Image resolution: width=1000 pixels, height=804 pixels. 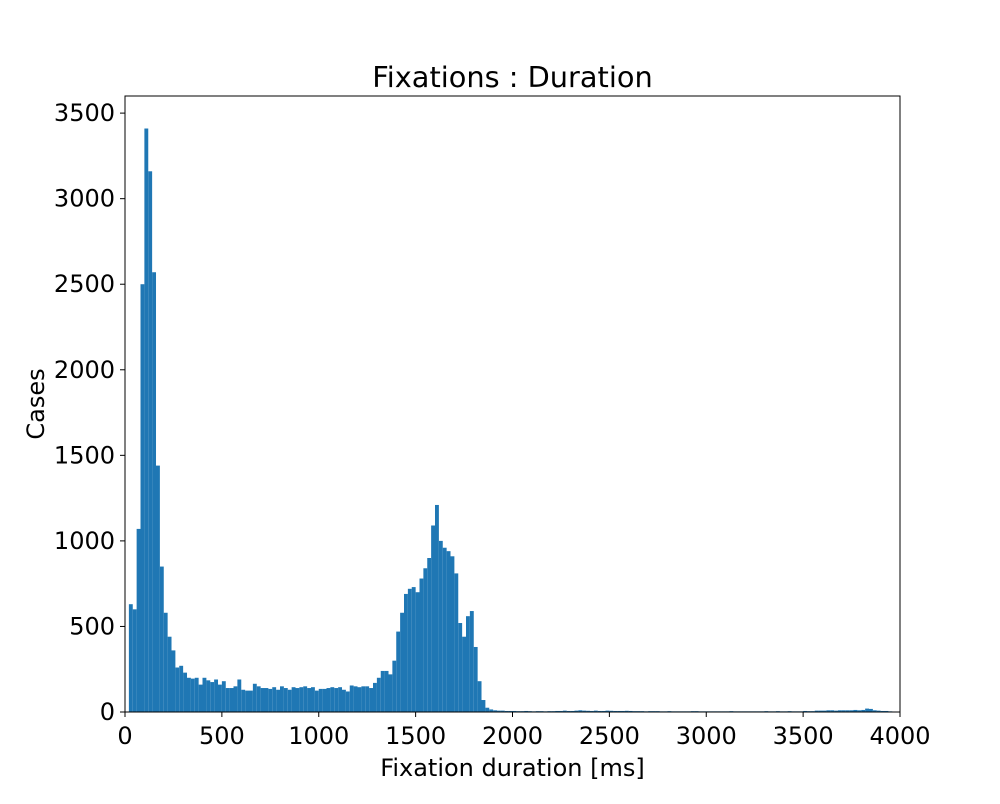 I want to click on x-tick-label: 2000, so click(x=512, y=736).